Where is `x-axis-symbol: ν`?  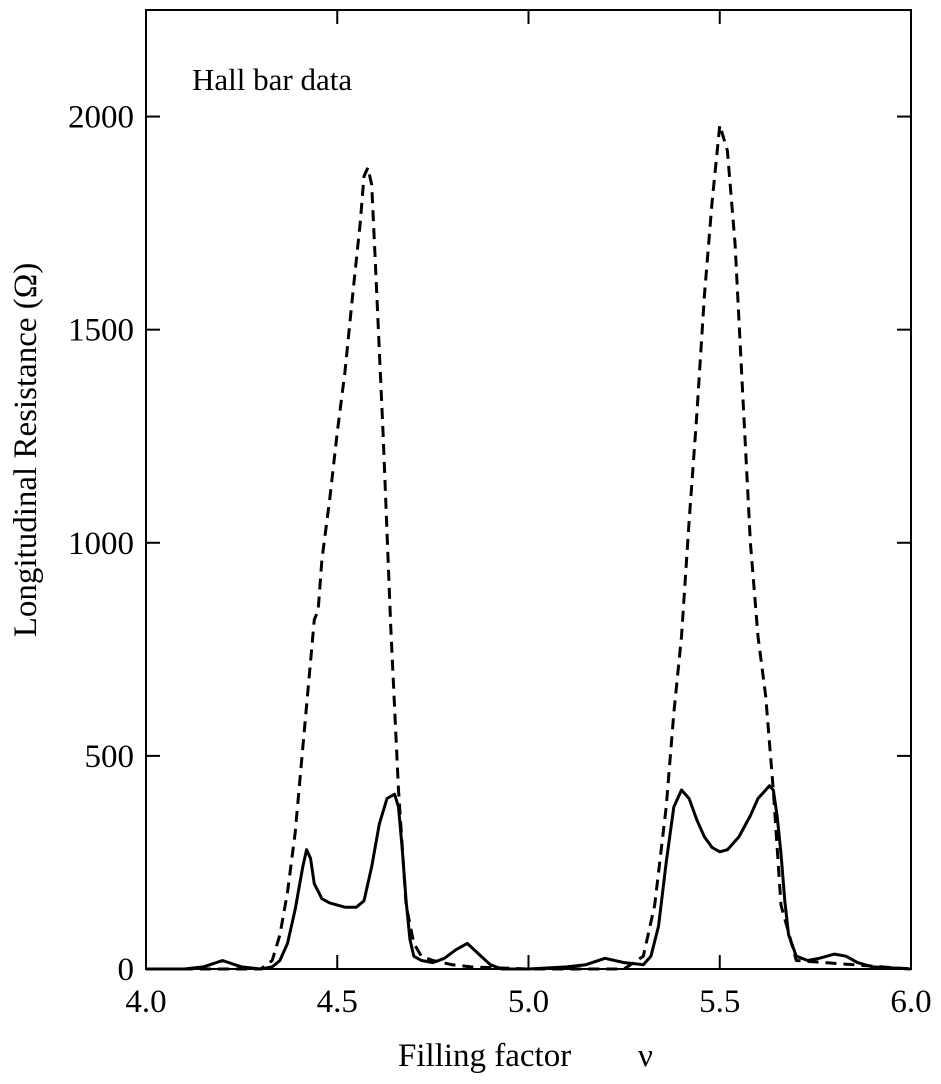
x-axis-symbol: ν is located at coordinates (645, 1056).